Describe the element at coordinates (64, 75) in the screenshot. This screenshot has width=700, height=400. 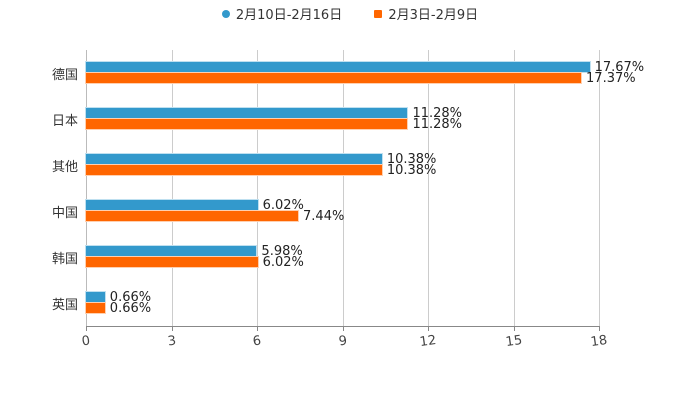
I see `category-label: 德国` at that location.